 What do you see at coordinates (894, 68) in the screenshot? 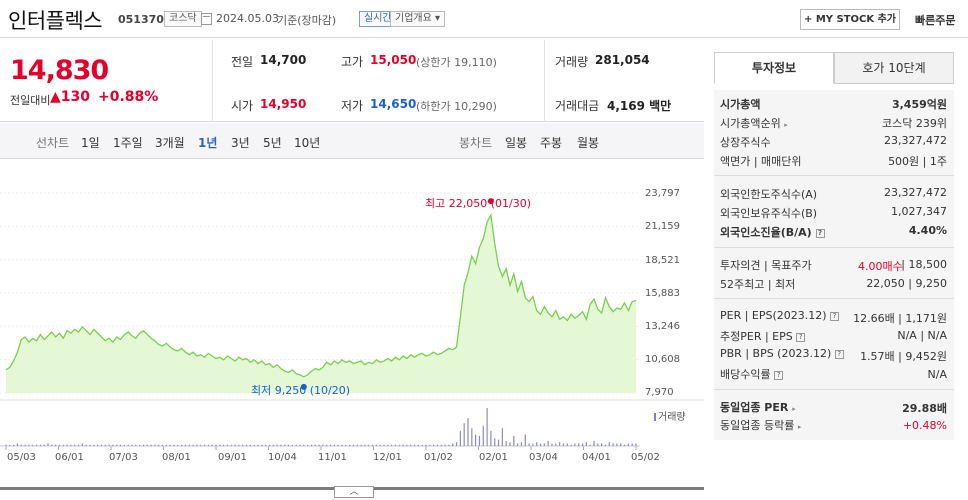
I see `tab-order-book: 호가 10단계` at bounding box center [894, 68].